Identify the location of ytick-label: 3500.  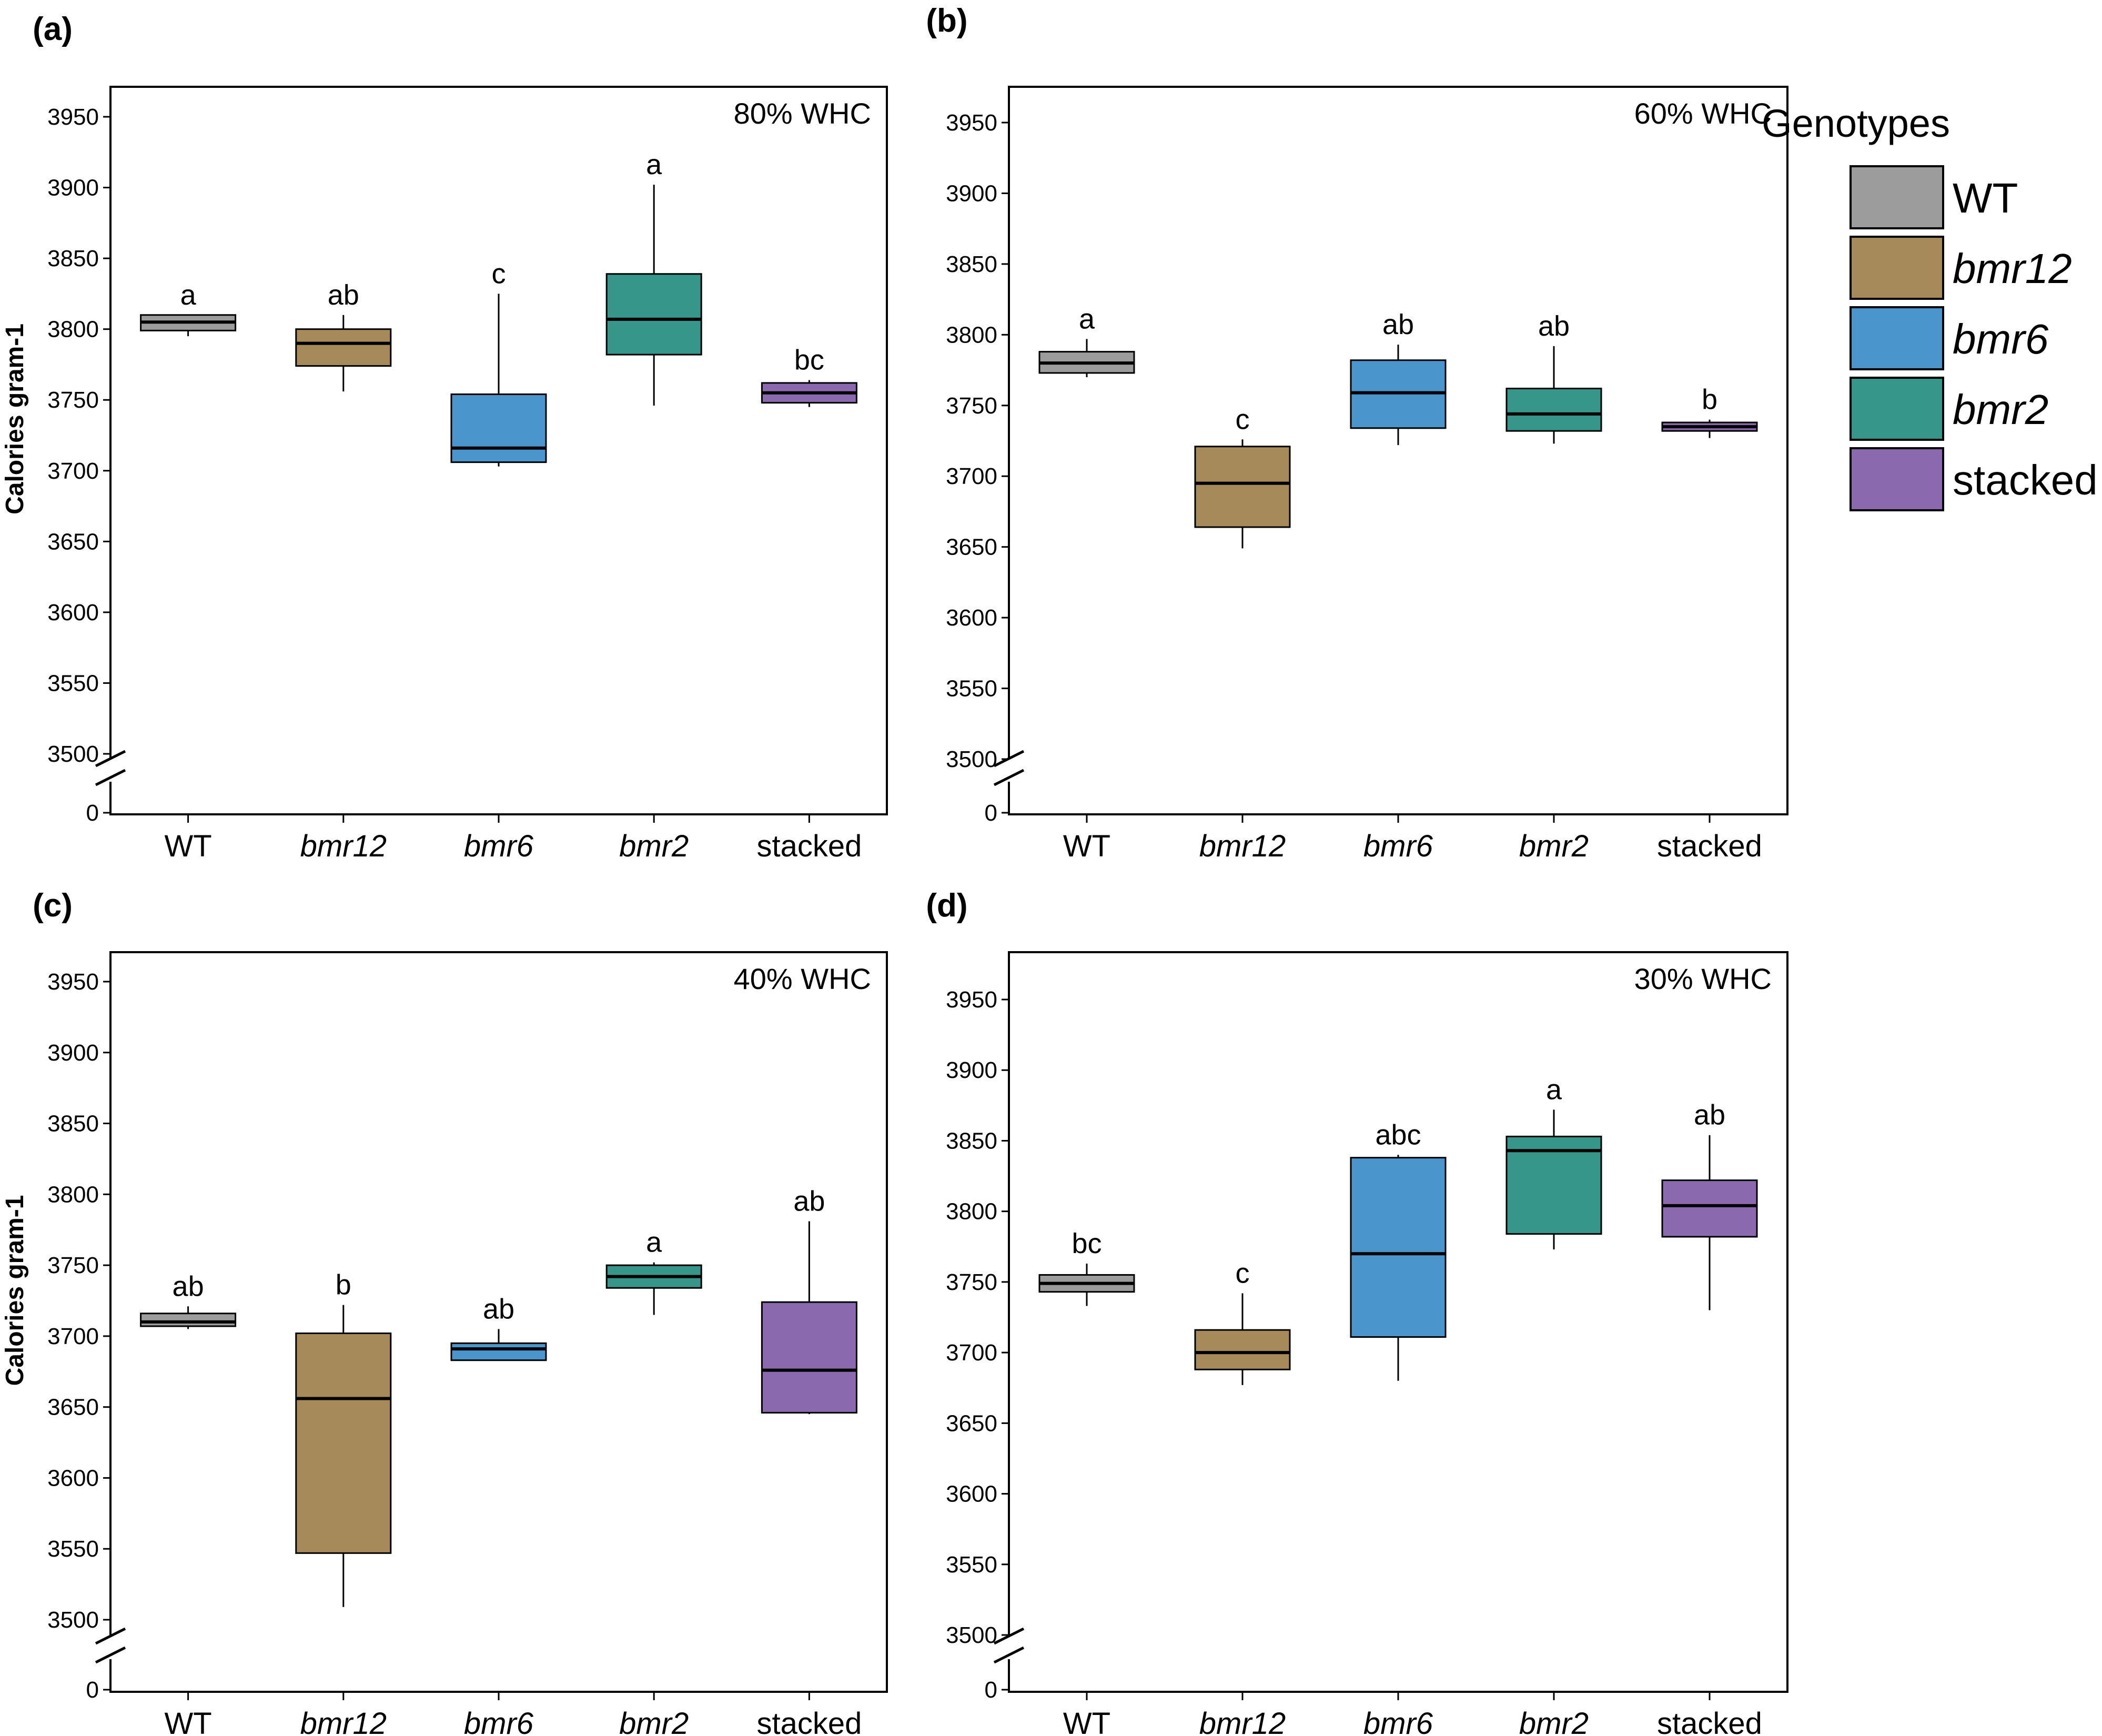
(971, 1635).